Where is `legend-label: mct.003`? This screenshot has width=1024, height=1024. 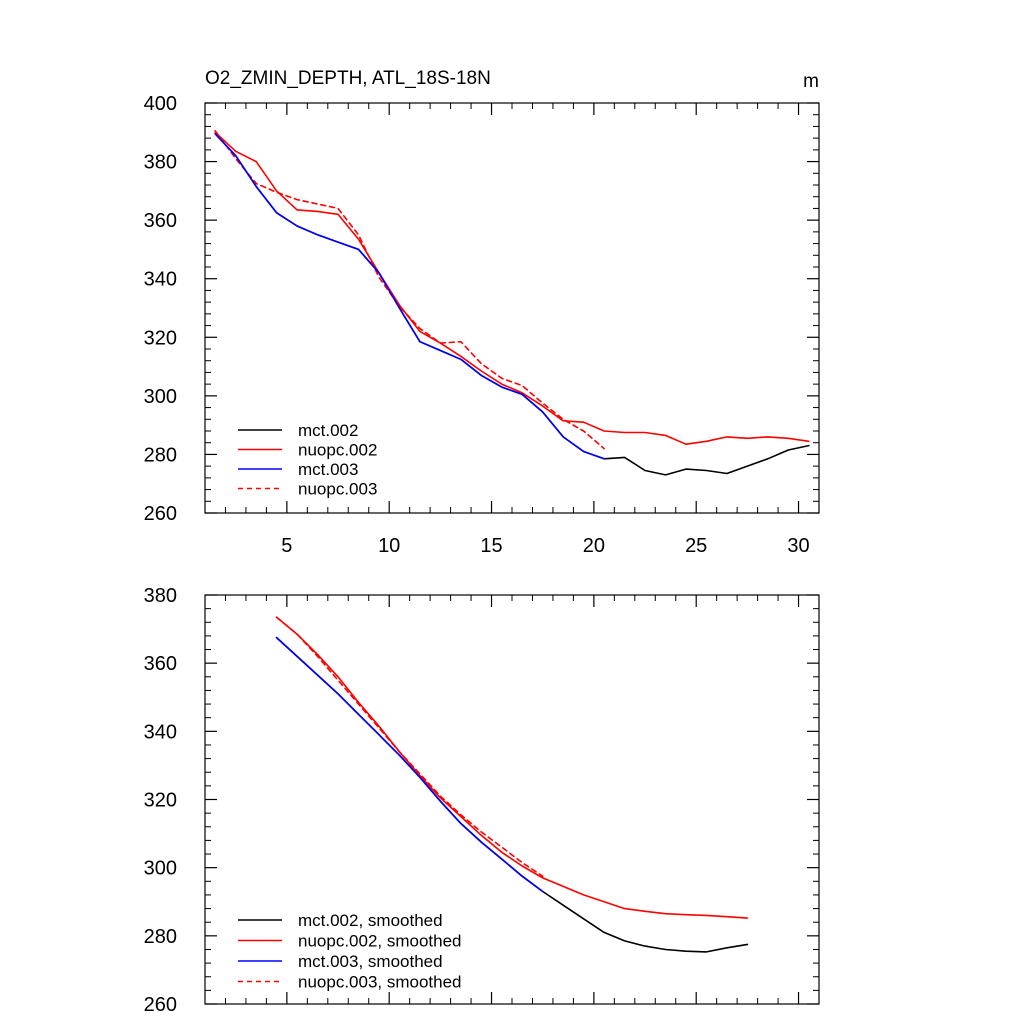 legend-label: mct.003 is located at coordinates (328, 469).